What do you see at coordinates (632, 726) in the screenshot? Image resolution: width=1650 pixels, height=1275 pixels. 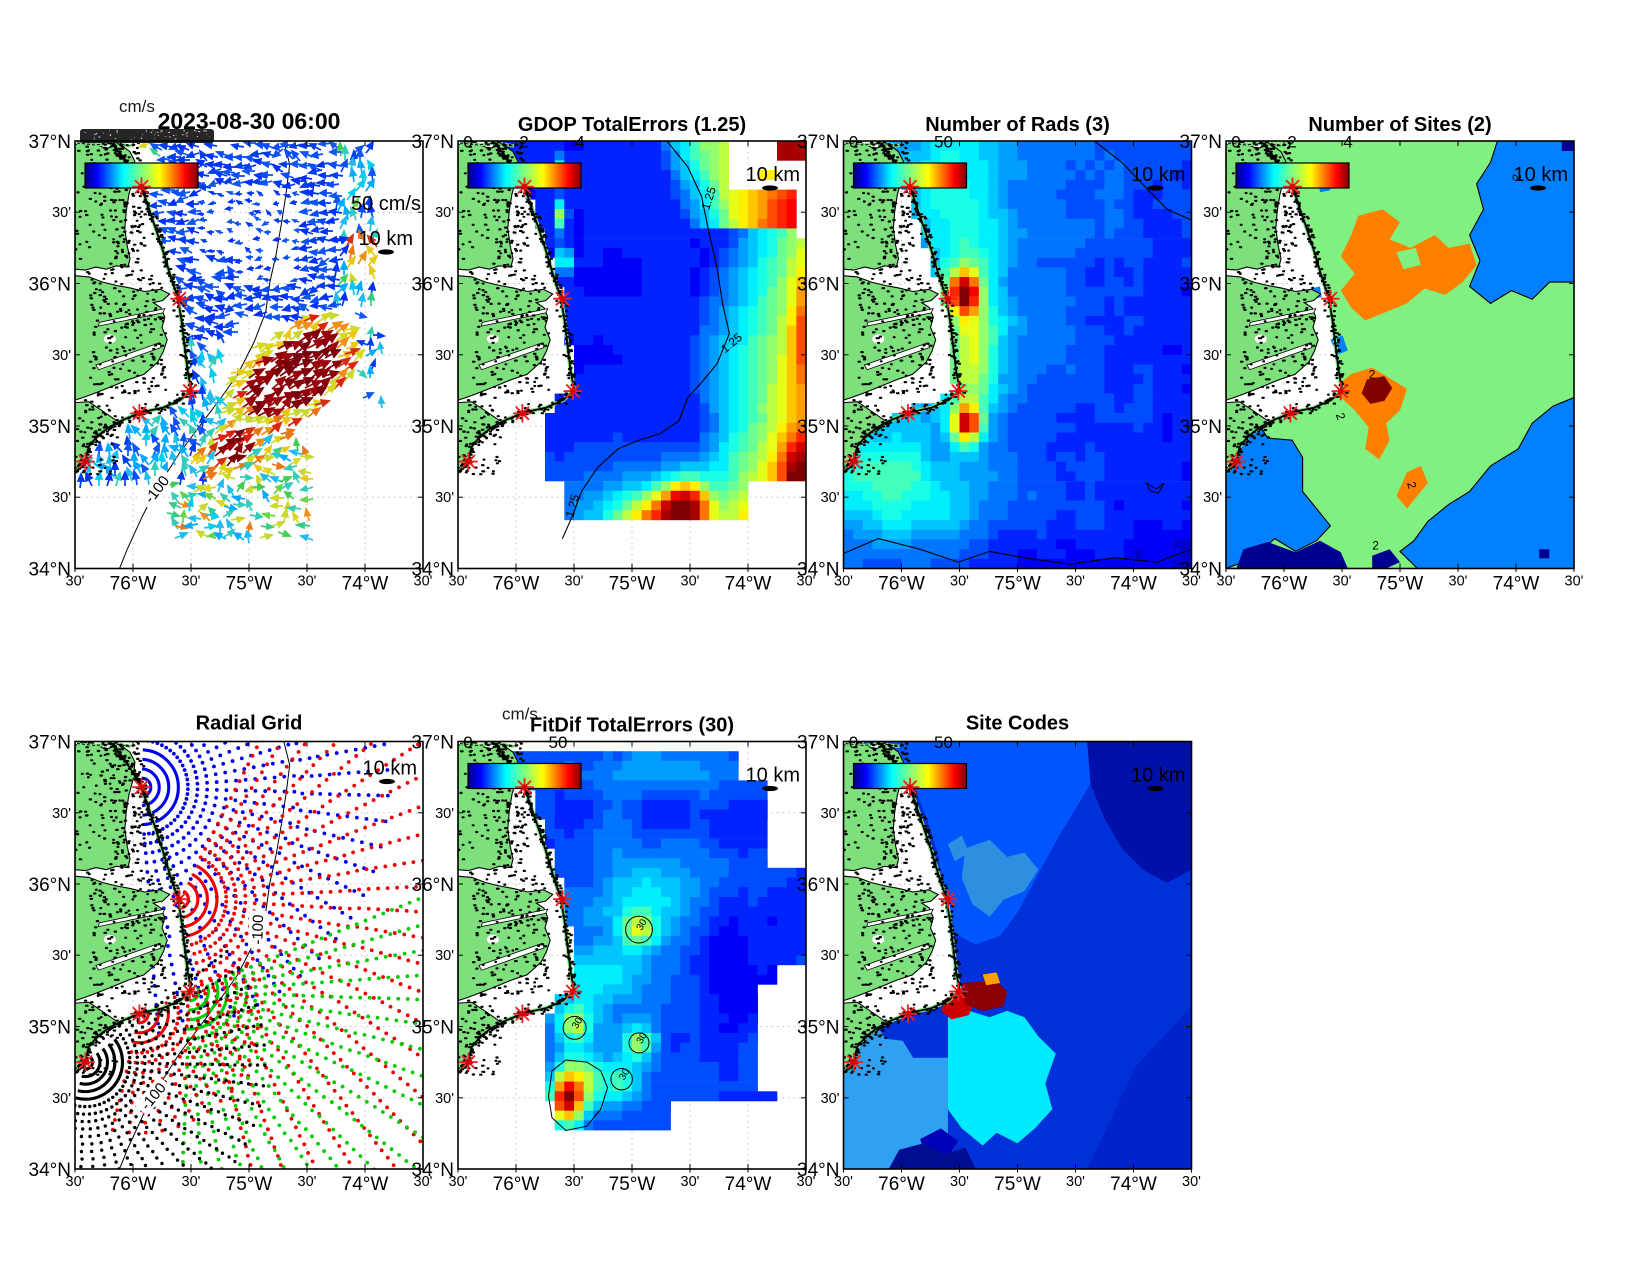 I see `svg-text: FitDif TotalErrors (30)` at bounding box center [632, 726].